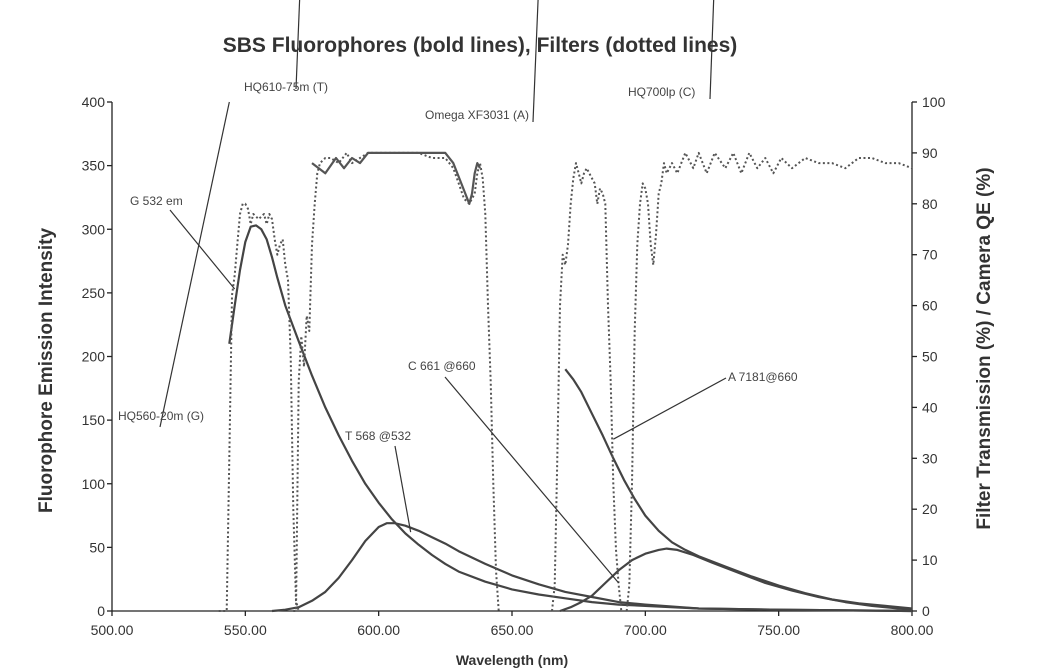 The height and width of the screenshot is (671, 1037). I want to click on series-hq610-75m-t, so click(396, 381).